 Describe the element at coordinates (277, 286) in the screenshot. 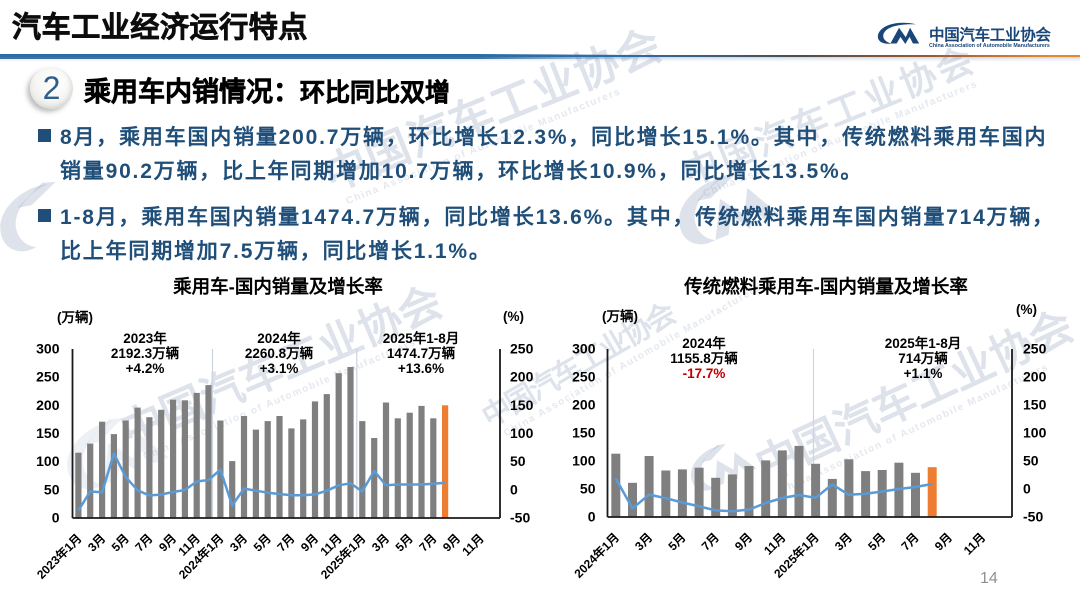

I see `svg-text: 乘用车-国内销量及增长率` at that location.